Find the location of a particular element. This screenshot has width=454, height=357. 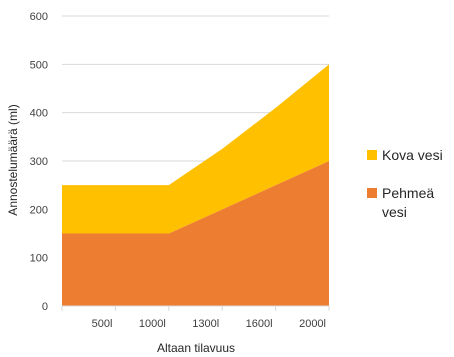

y-tick-label: 400 is located at coordinates (39, 114).